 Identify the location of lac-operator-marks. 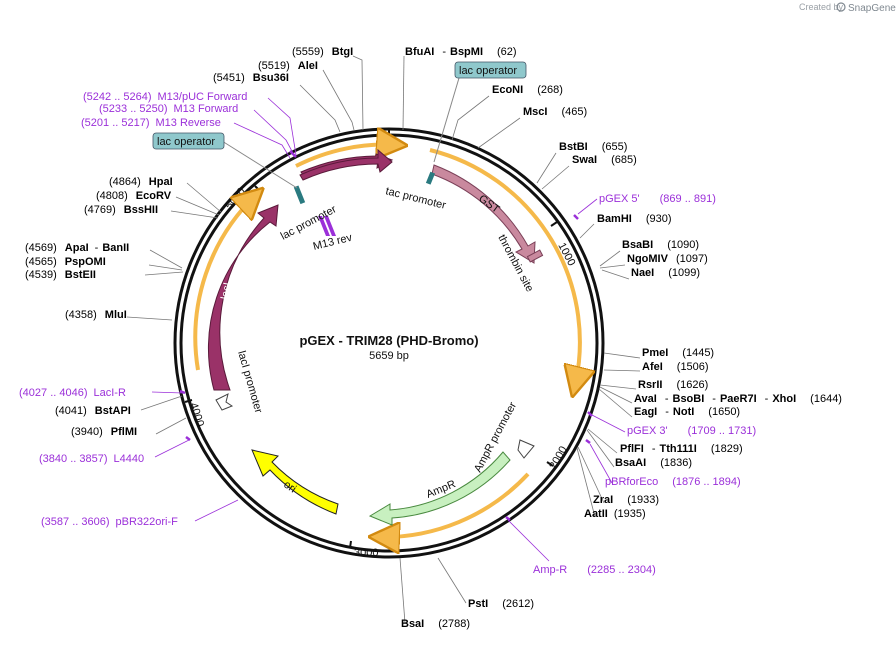
(364, 188).